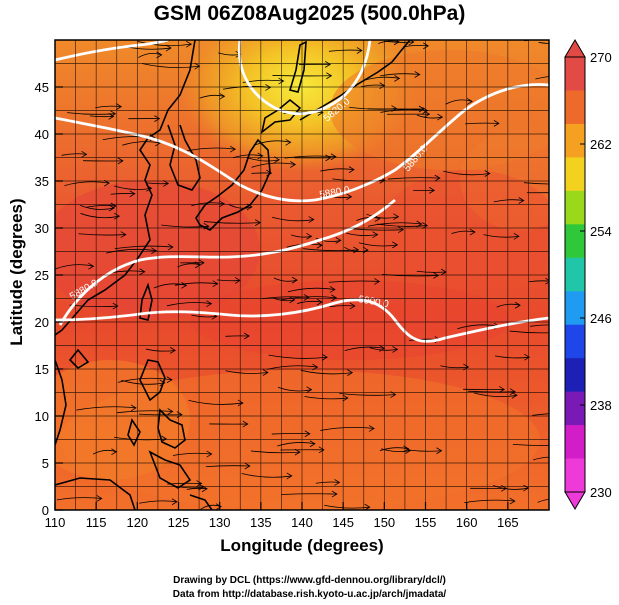 The image size is (619, 605). What do you see at coordinates (16, 272) in the screenshot?
I see `y-axis-label: Latitude (degrees)` at bounding box center [16, 272].